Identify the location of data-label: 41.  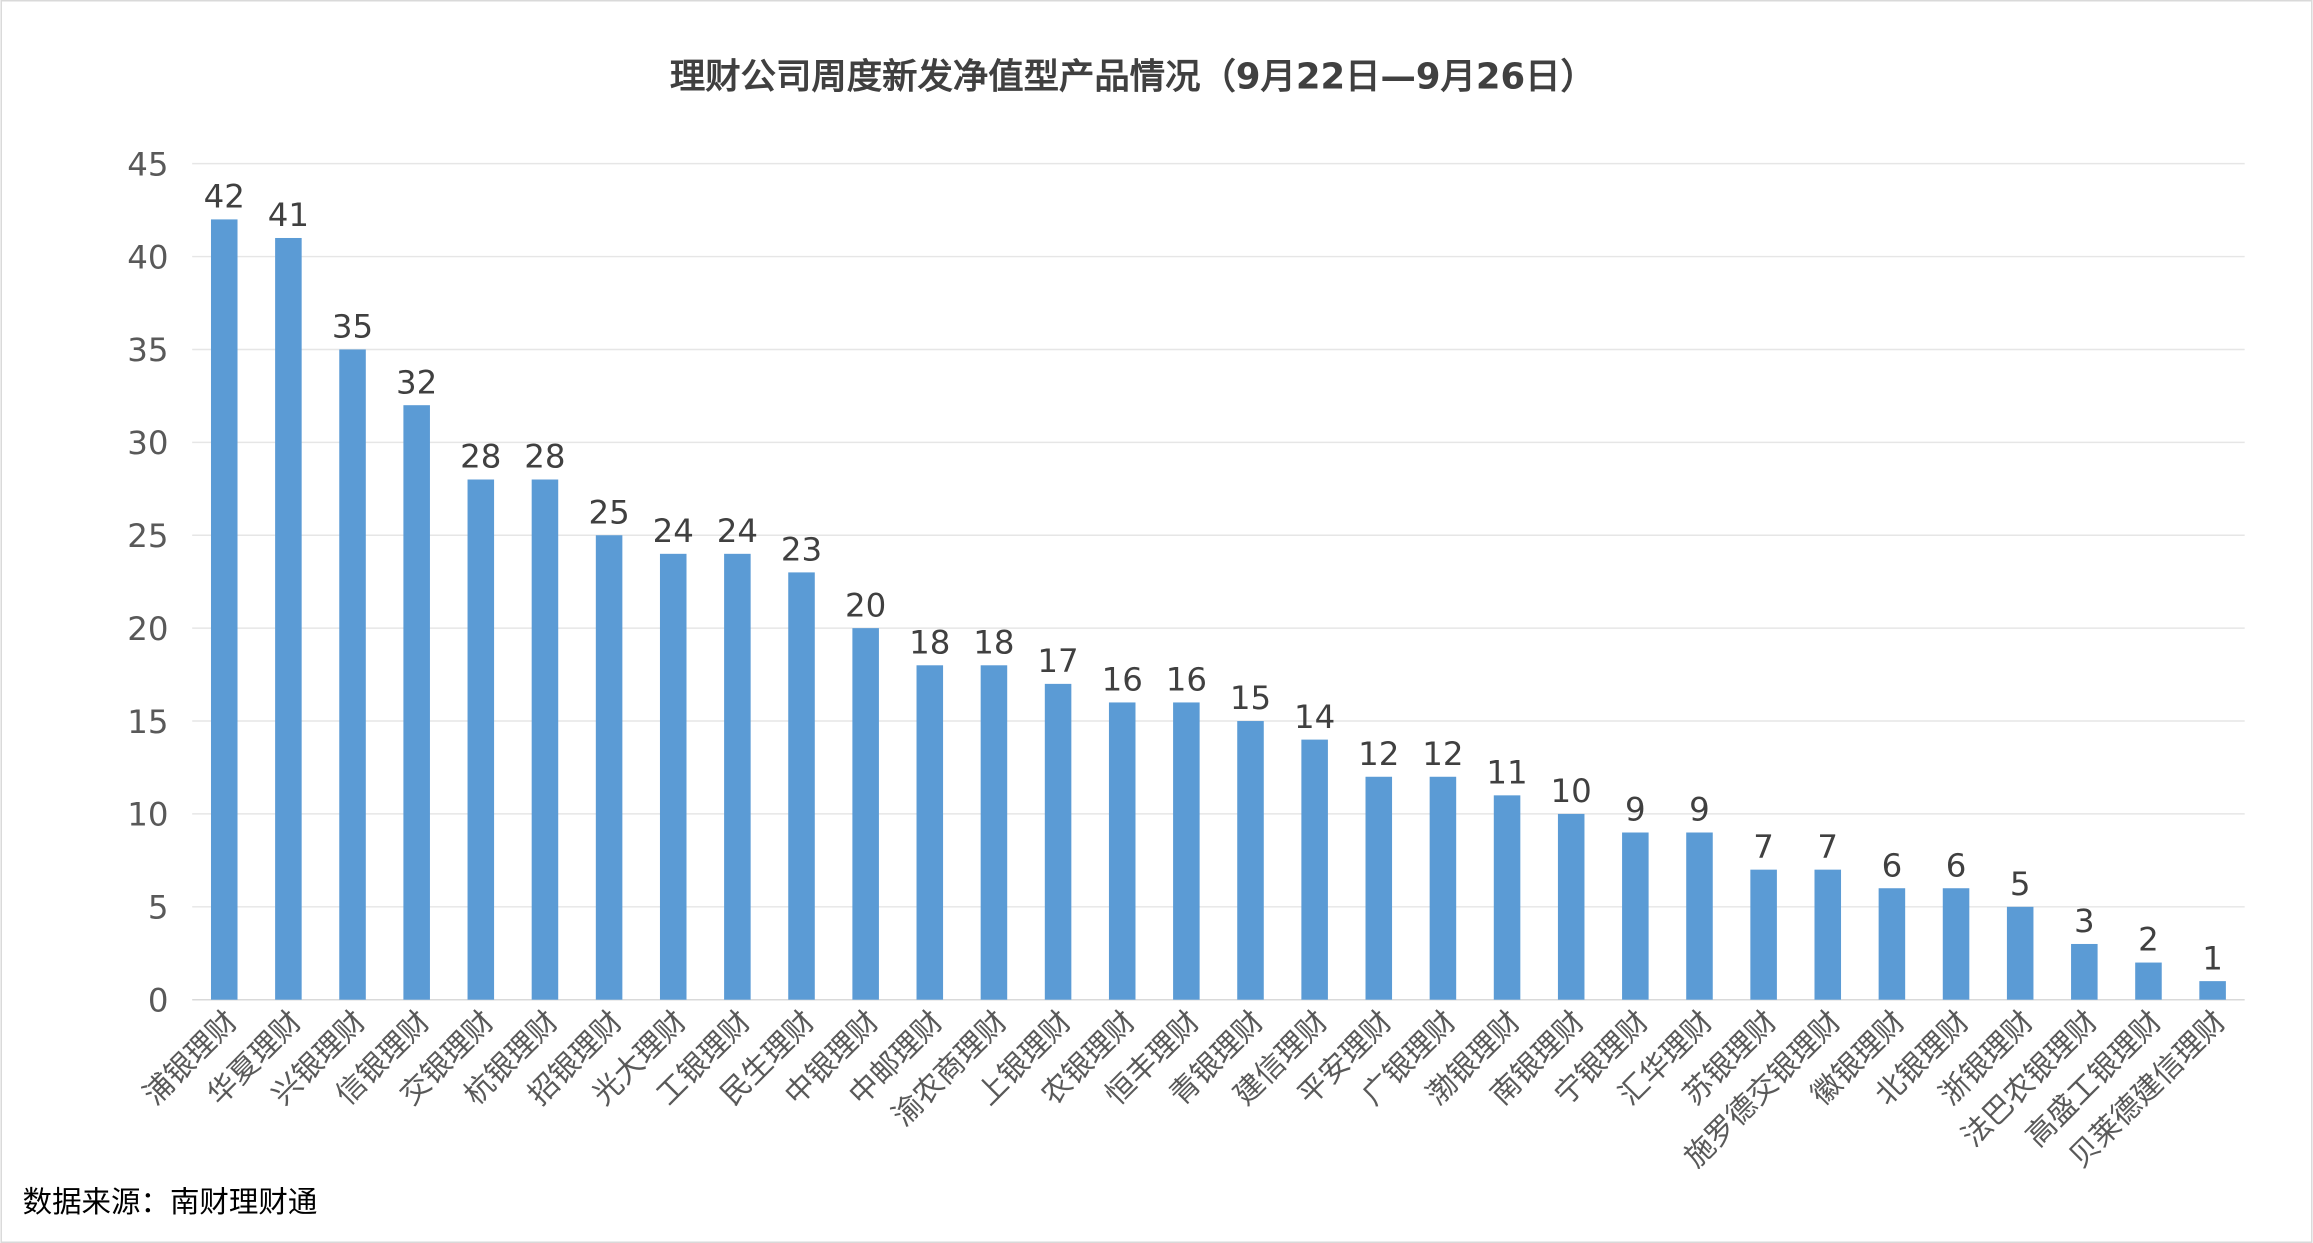
(288, 215).